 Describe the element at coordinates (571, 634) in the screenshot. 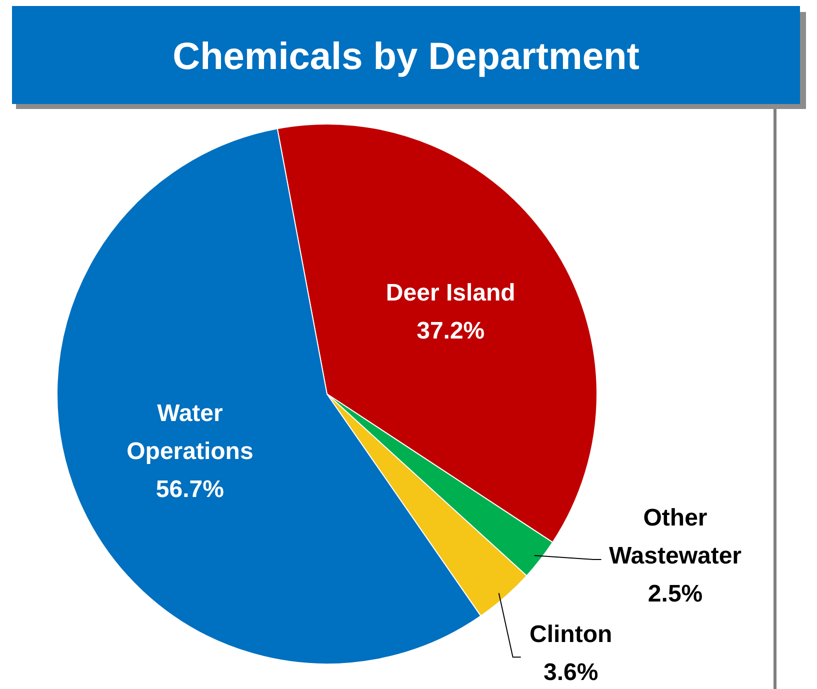

I see `slice-label: Clinton` at that location.